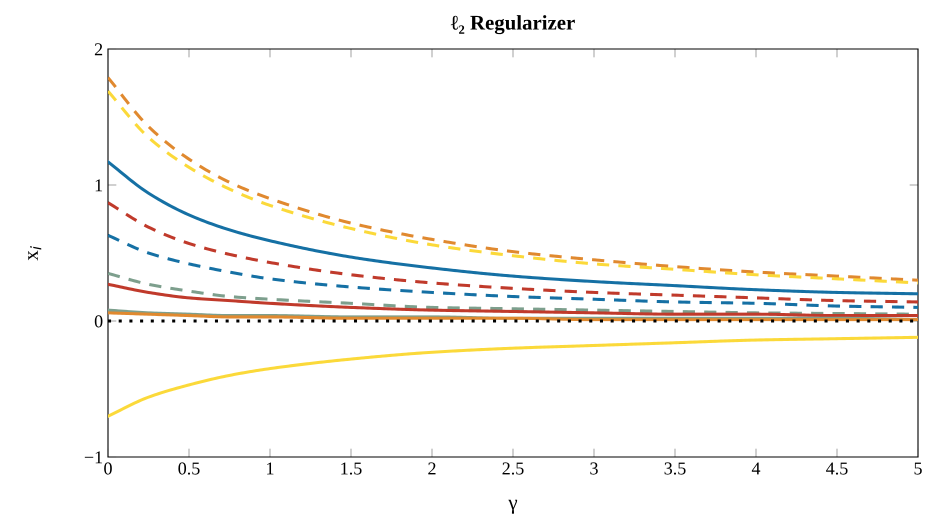 The image size is (925, 517). I want to click on x-tick-label: 4, so click(756, 468).